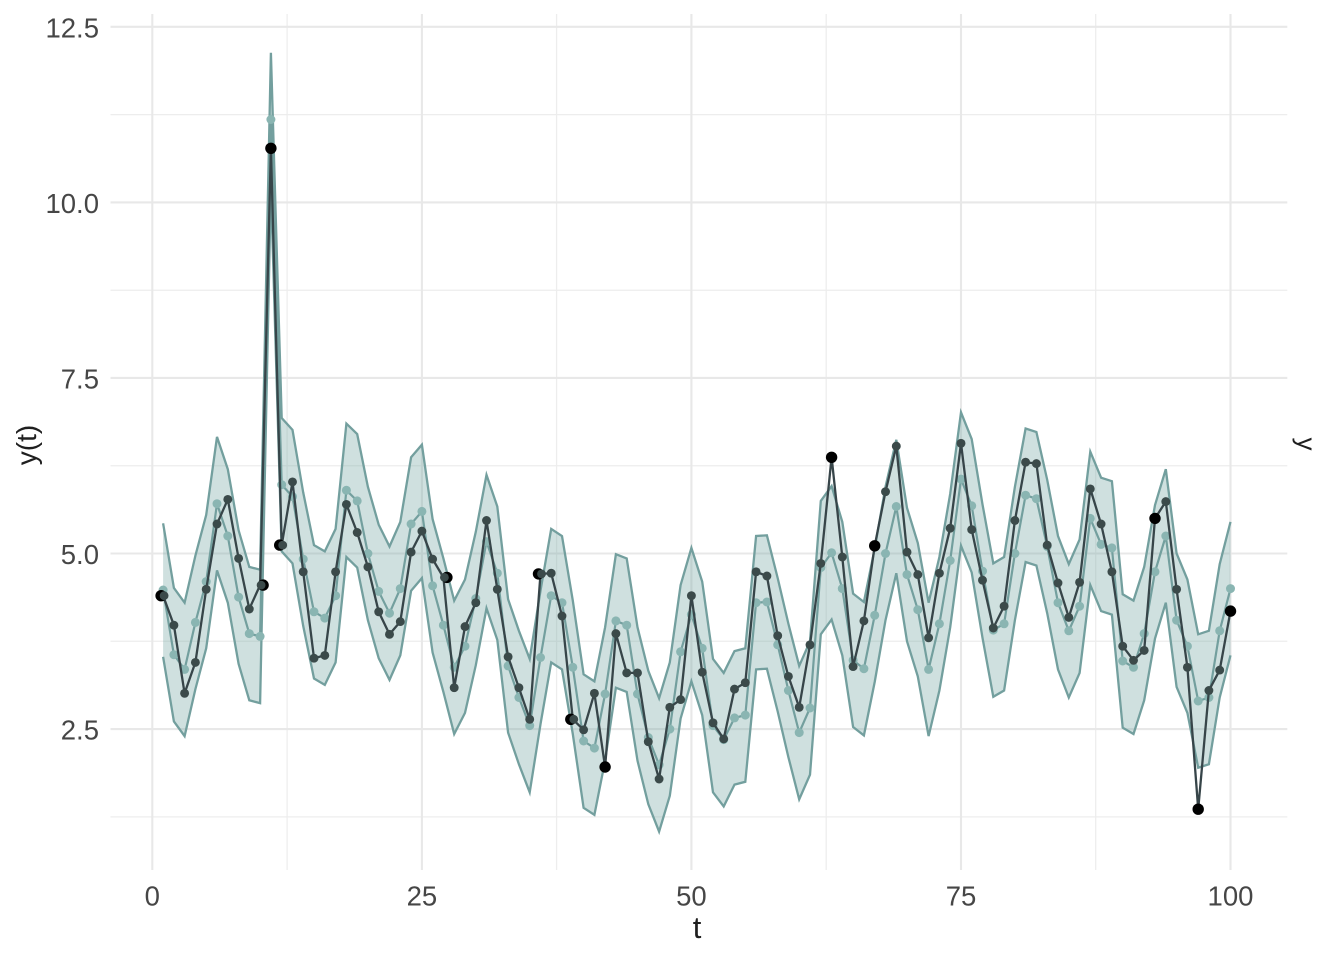 The height and width of the screenshot is (960, 1344). Describe the element at coordinates (26, 445) in the screenshot. I see `svg-text: y(t)` at that location.